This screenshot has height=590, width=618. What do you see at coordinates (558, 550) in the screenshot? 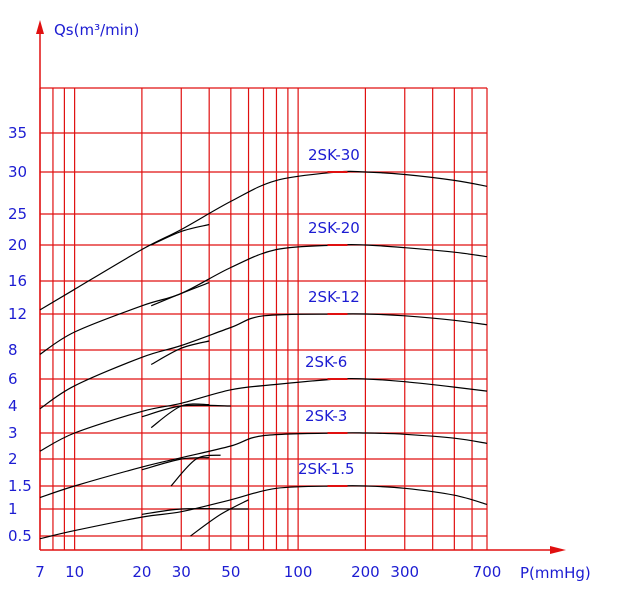
I see `x-axis-arrow` at bounding box center [558, 550].